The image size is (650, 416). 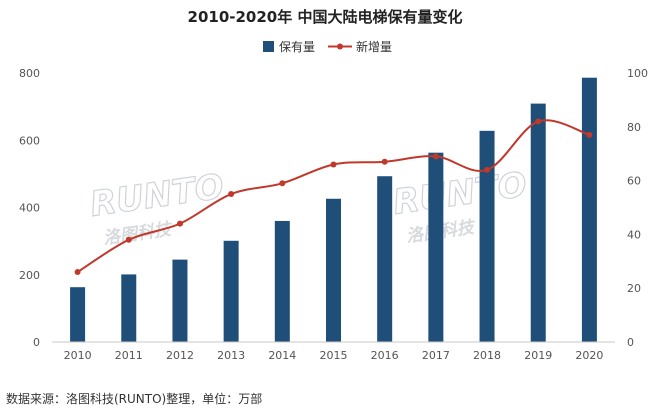 What do you see at coordinates (340, 46) in the screenshot?
I see `legend-marker-new` at bounding box center [340, 46].